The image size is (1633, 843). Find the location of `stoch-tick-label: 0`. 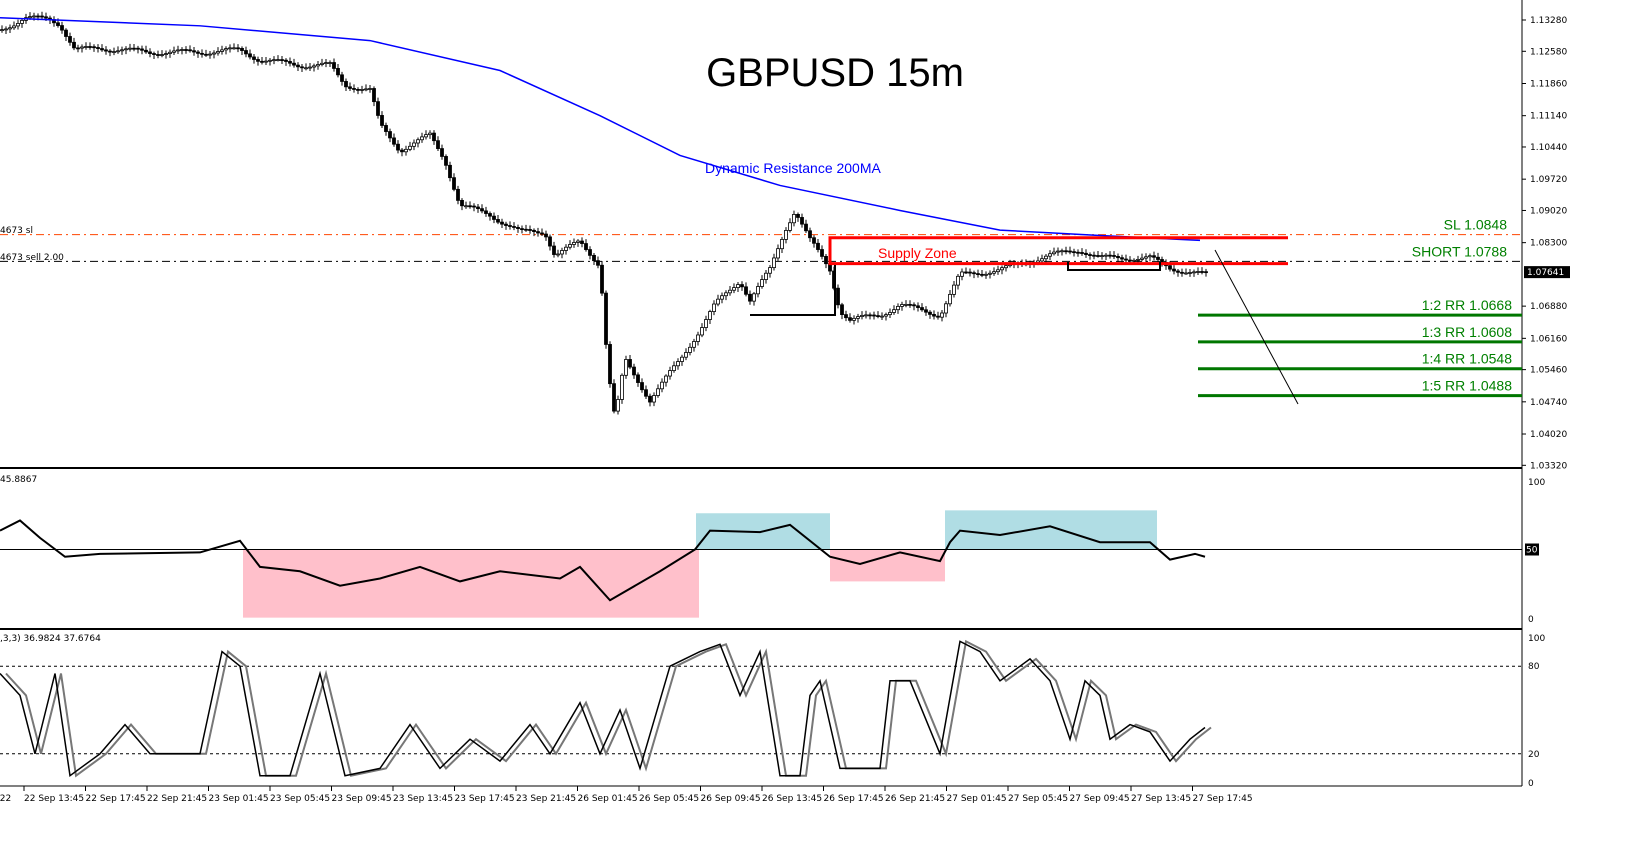

stoch-tick-label: 0 is located at coordinates (1531, 784).